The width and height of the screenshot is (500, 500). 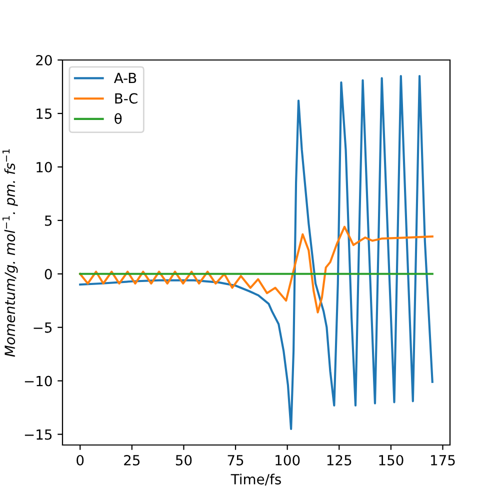 I want to click on y-tick-label: 15, so click(x=44, y=113).